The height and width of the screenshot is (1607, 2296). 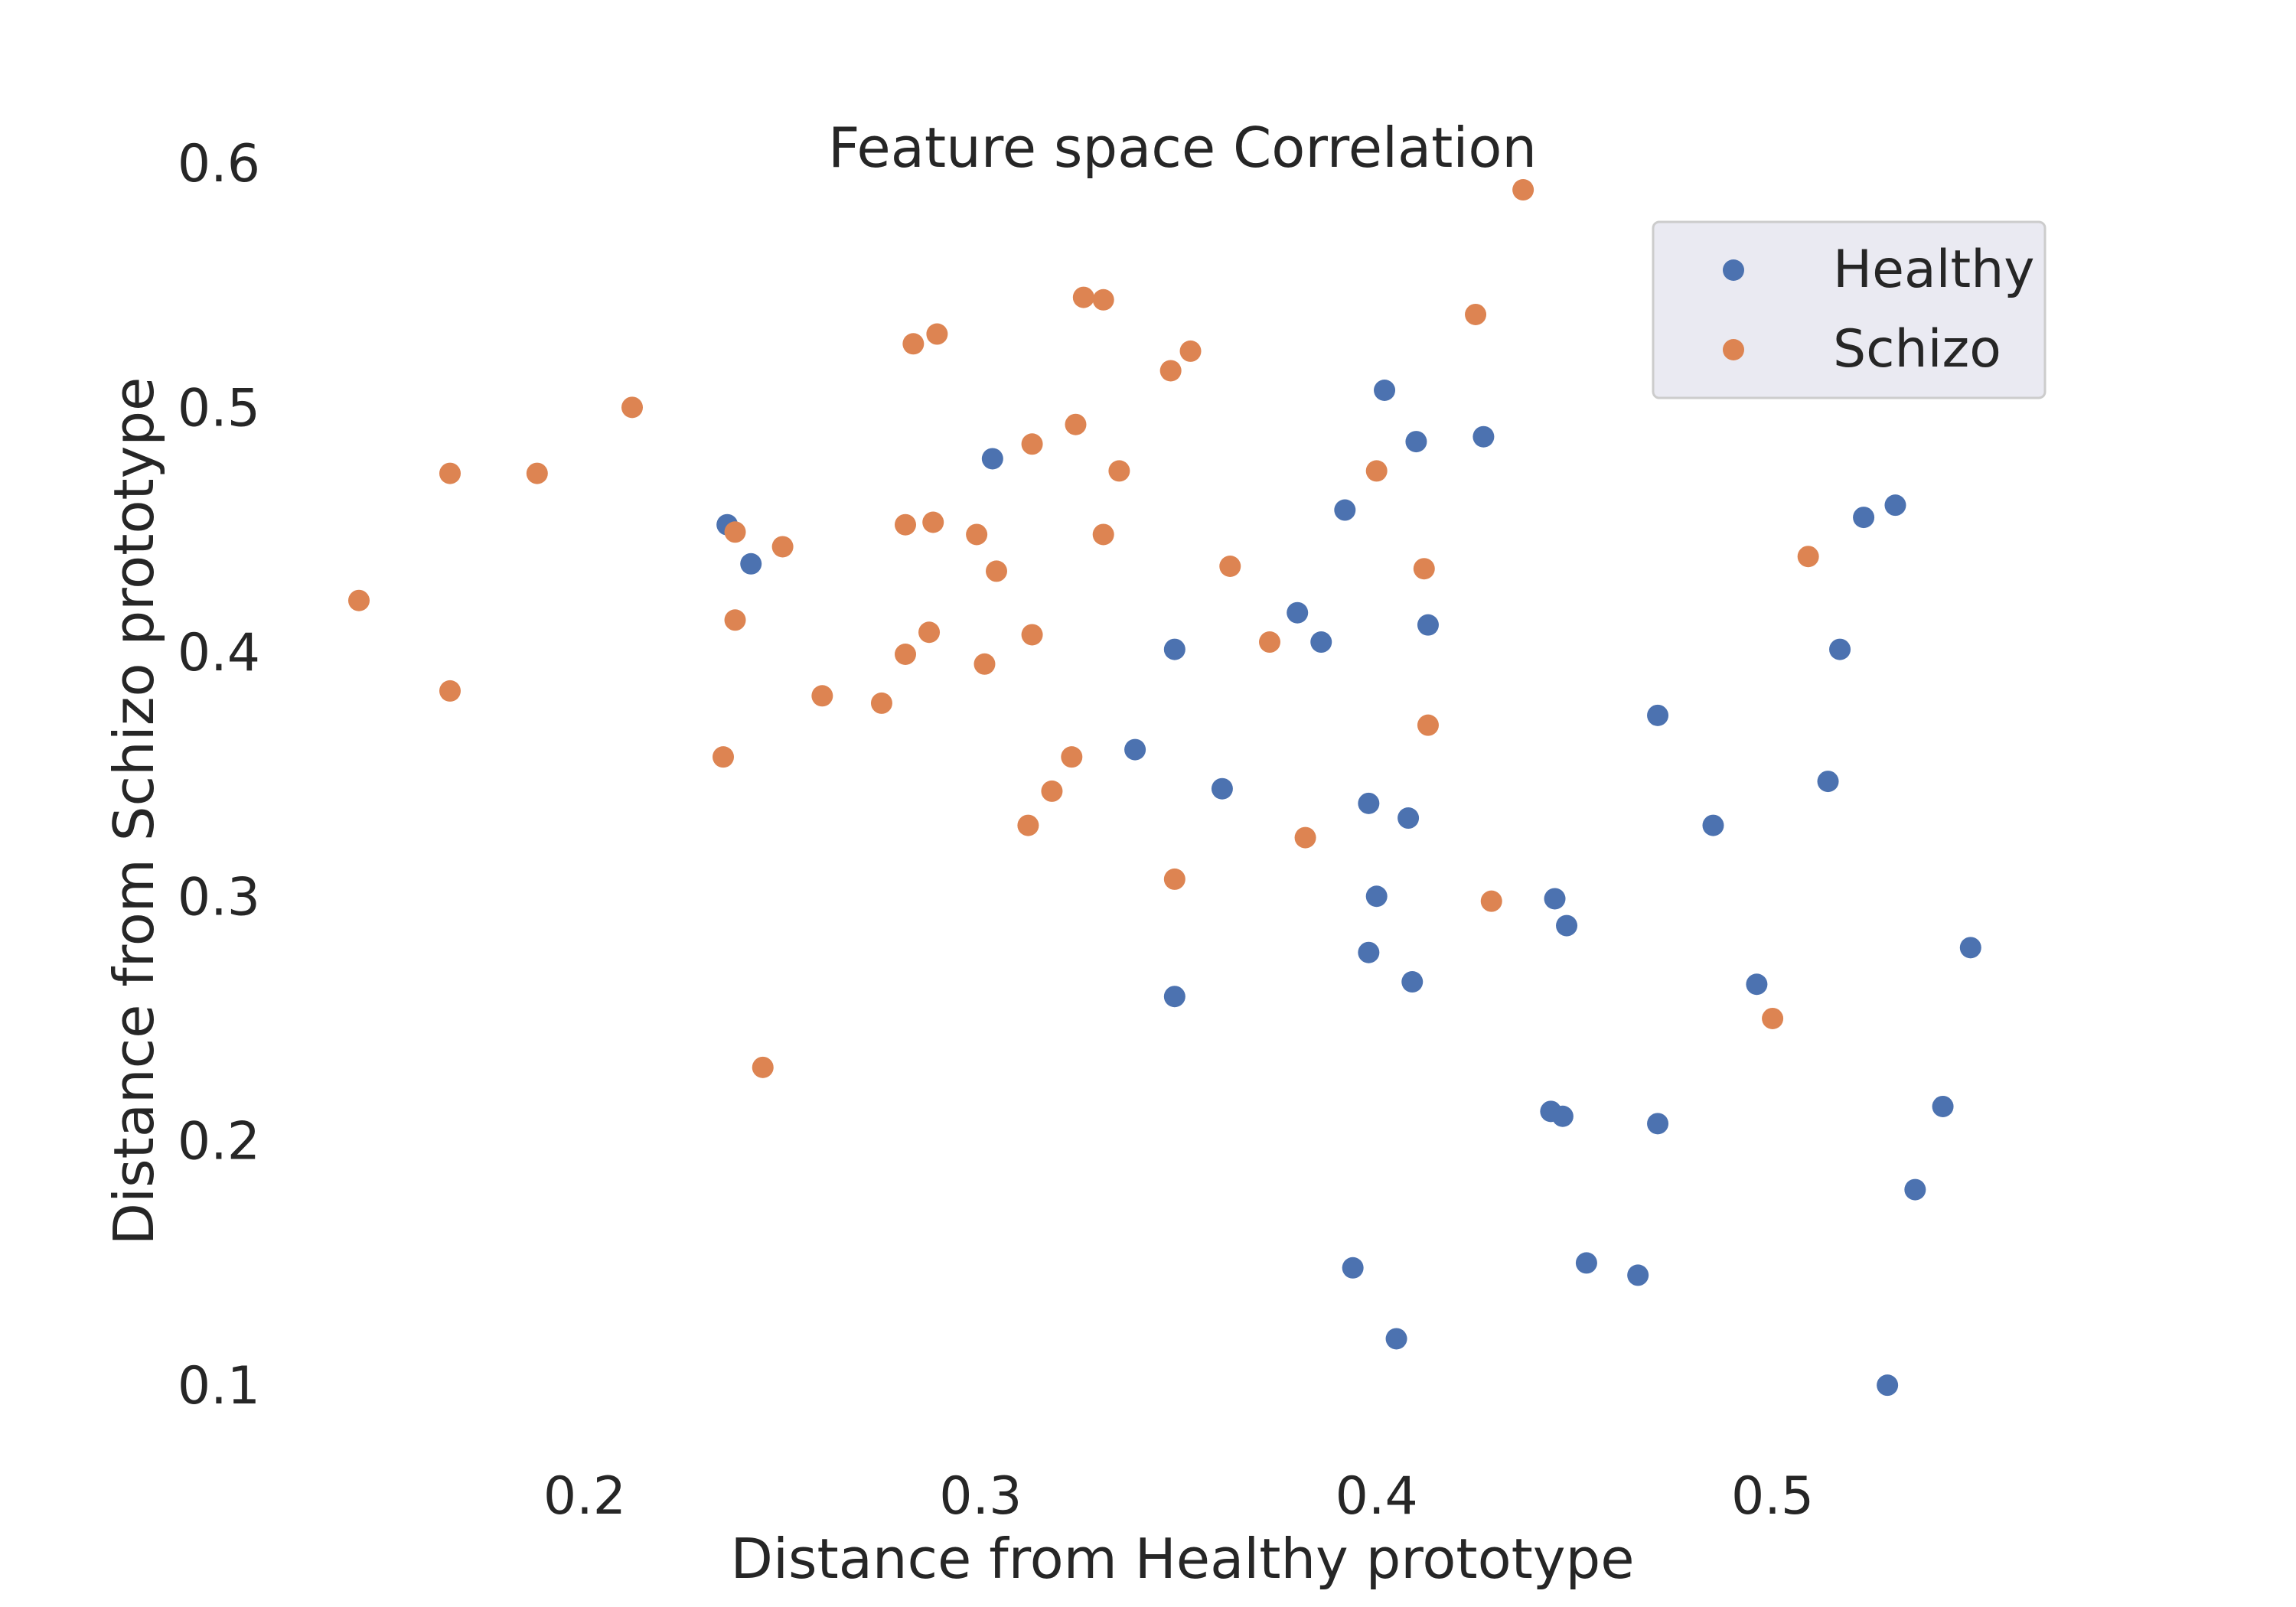 What do you see at coordinates (1178, 1496) in the screenshot?
I see `x-tick-labels: 0.2 0.3 0.4 0.5` at bounding box center [1178, 1496].